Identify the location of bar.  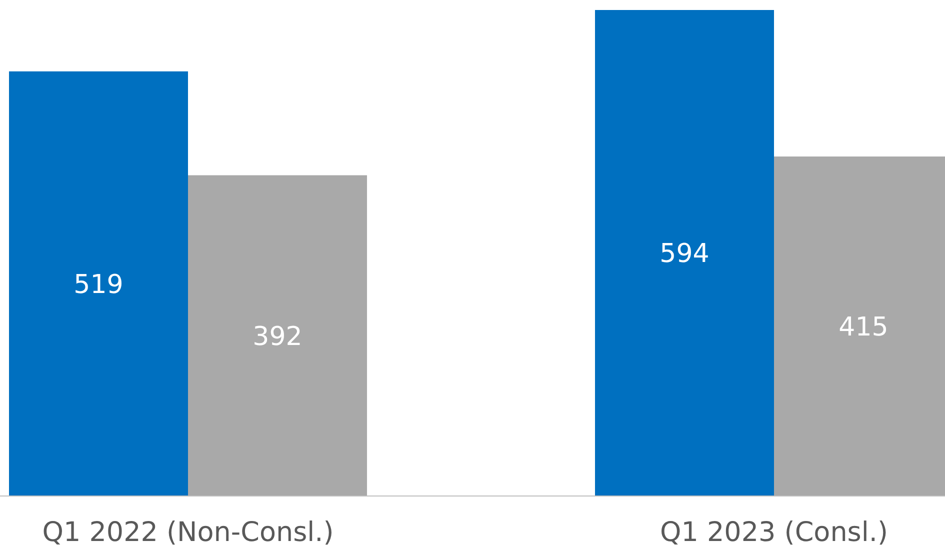
(98, 283).